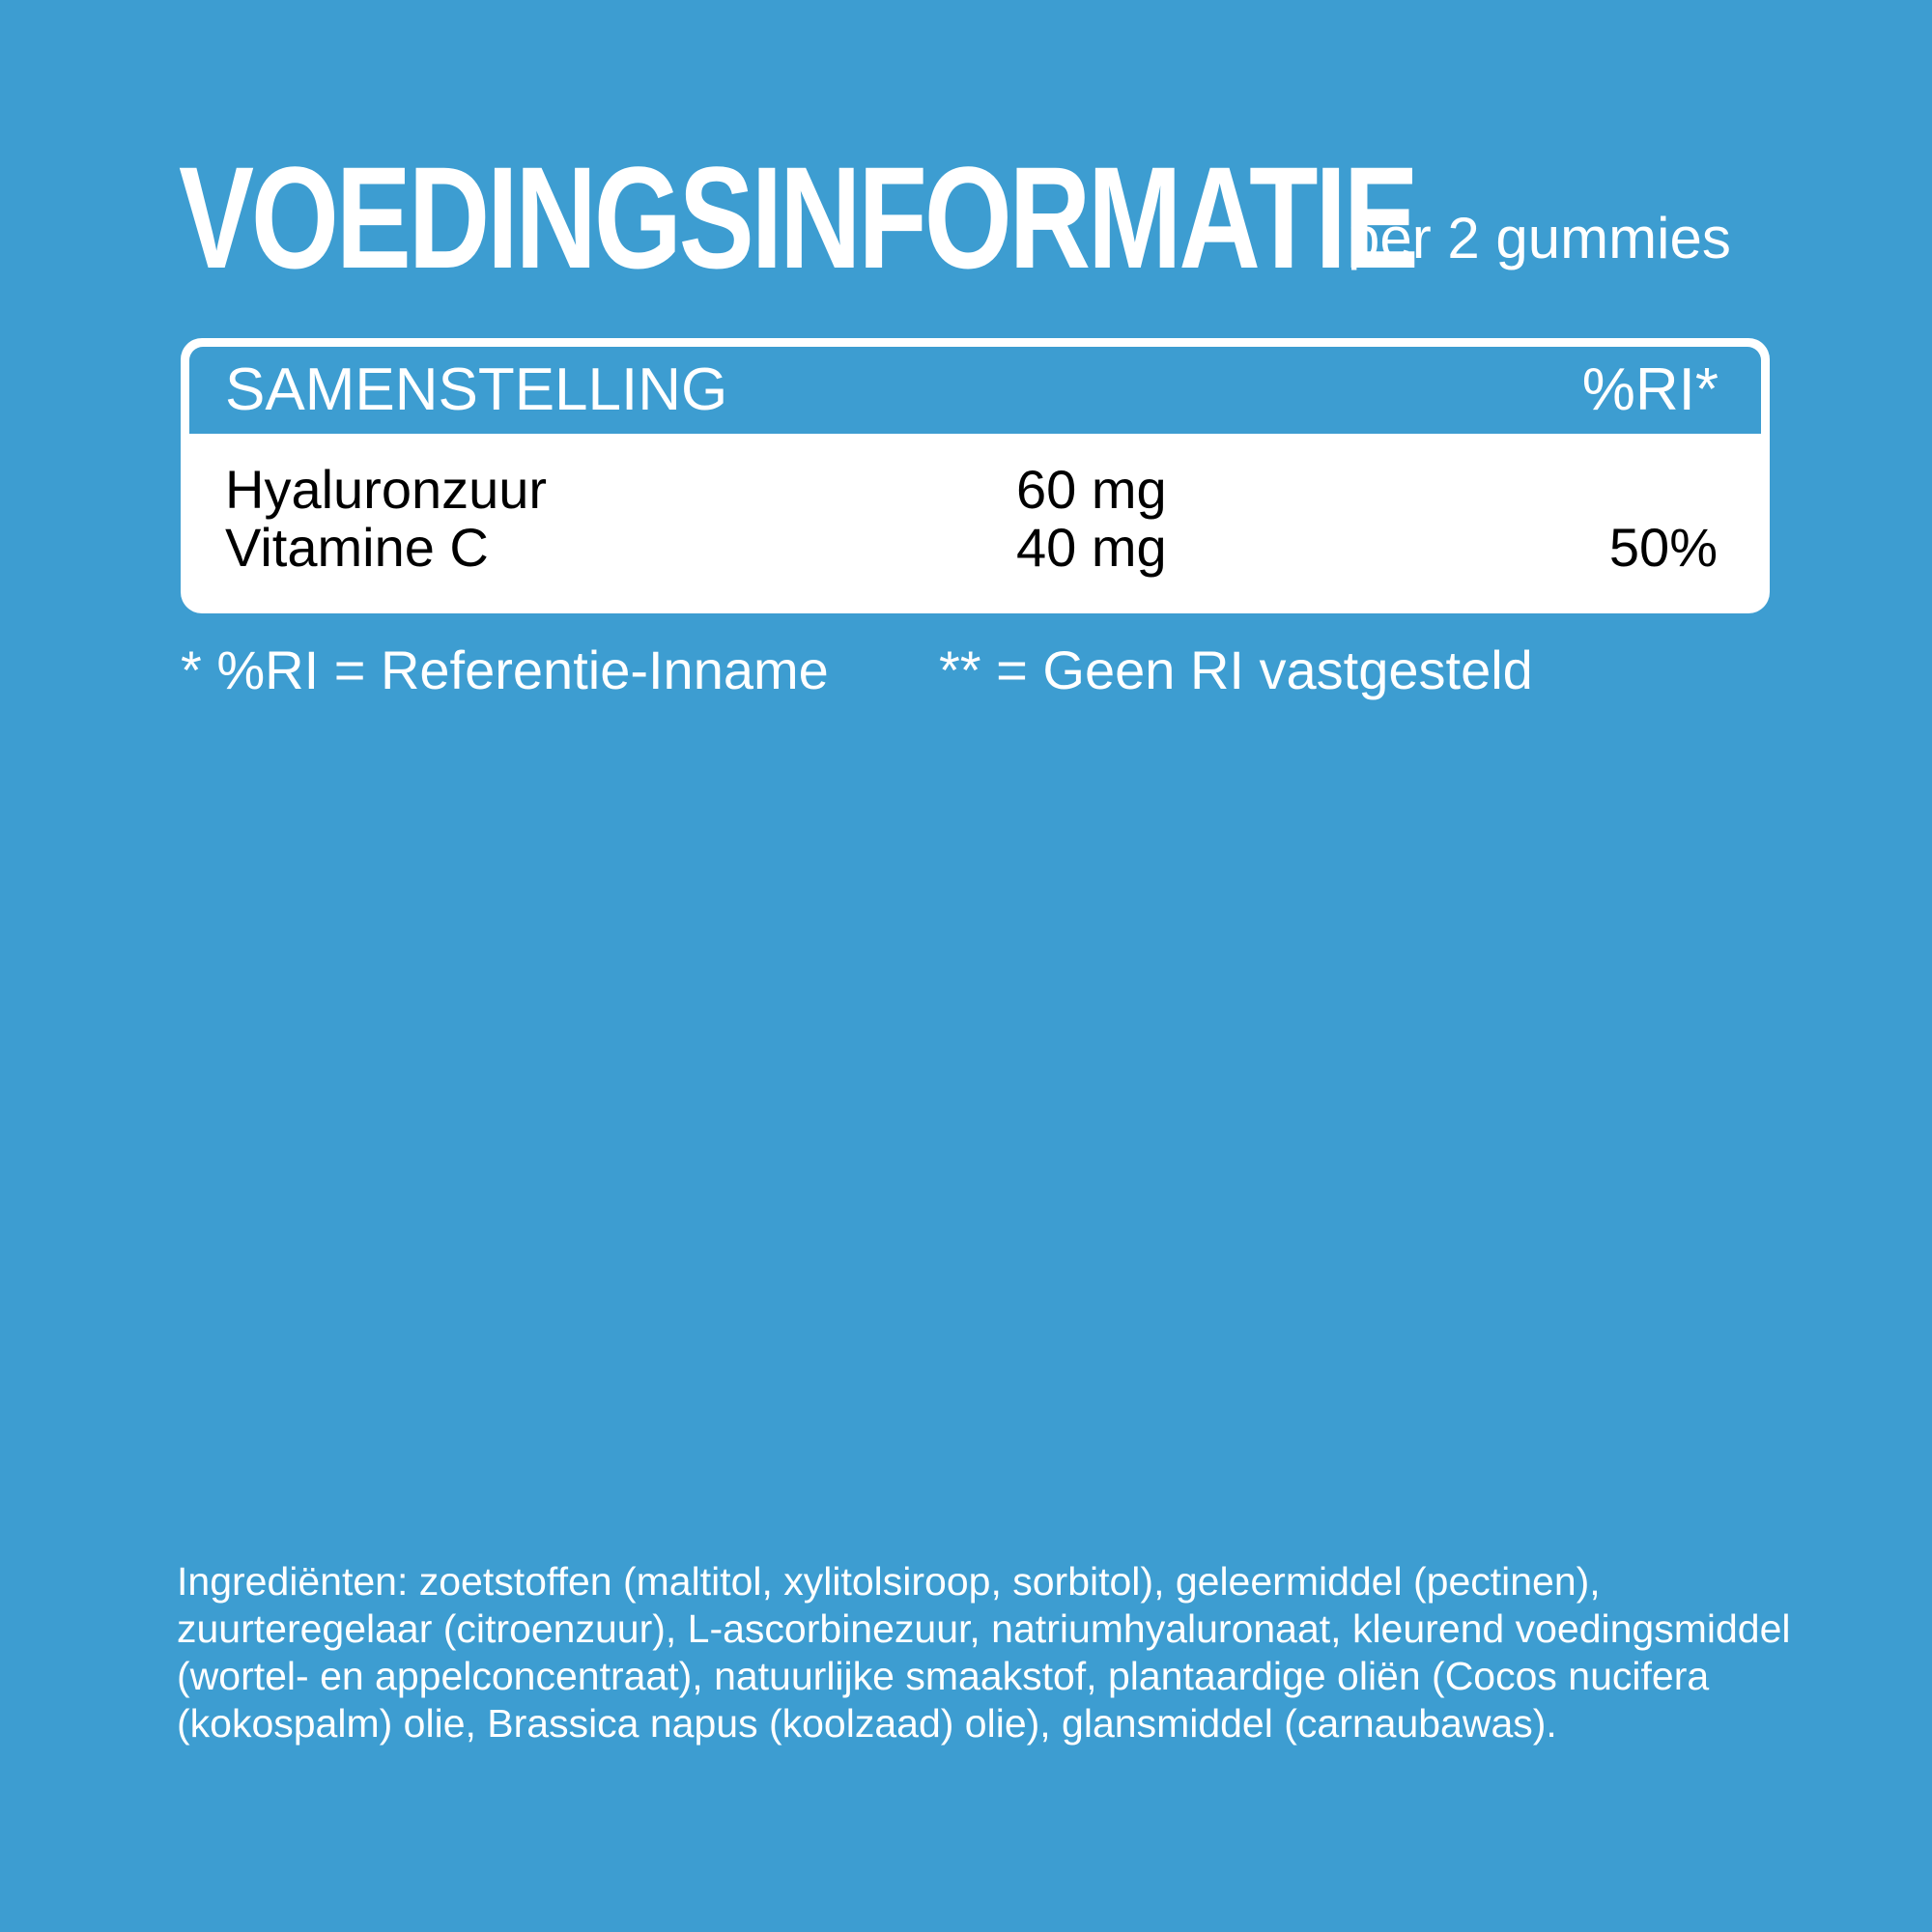 The height and width of the screenshot is (1932, 1932). What do you see at coordinates (799, 217) in the screenshot?
I see `page-title: VOEDINGSINFORMATIE` at bounding box center [799, 217].